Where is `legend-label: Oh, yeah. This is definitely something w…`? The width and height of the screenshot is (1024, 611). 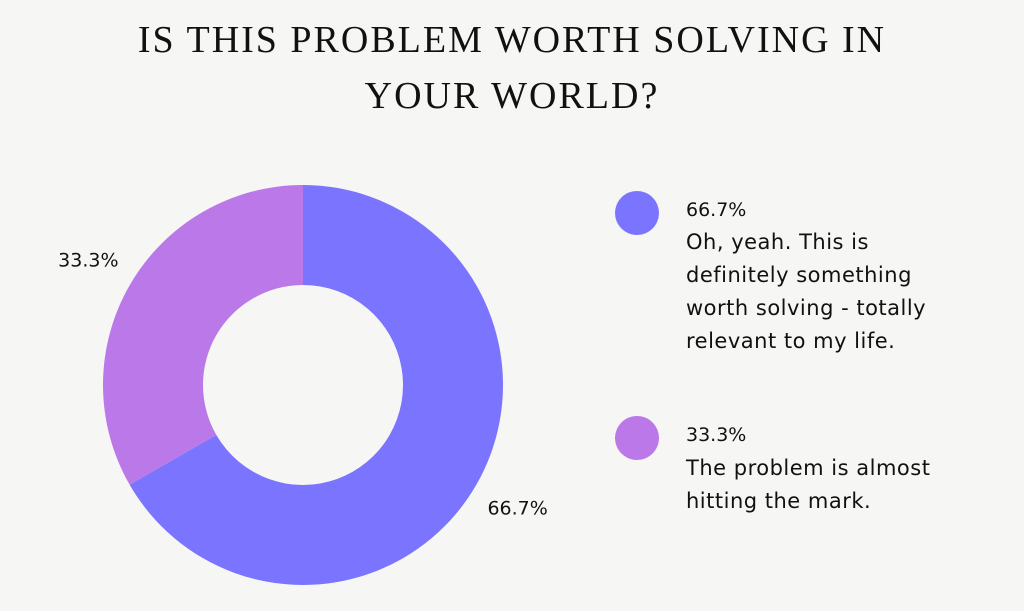
legend-label: Oh, yeah. This is definitely something w… is located at coordinates (806, 291).